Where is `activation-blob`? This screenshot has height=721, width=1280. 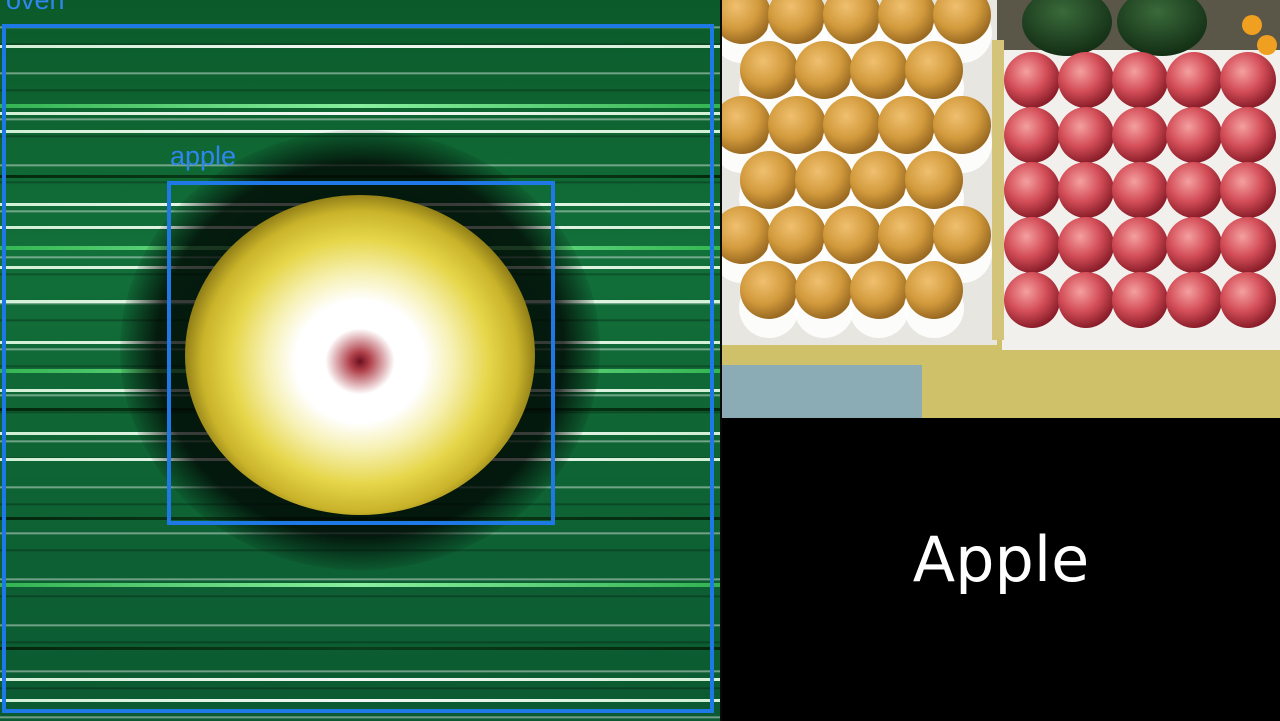 activation-blob is located at coordinates (360, 355).